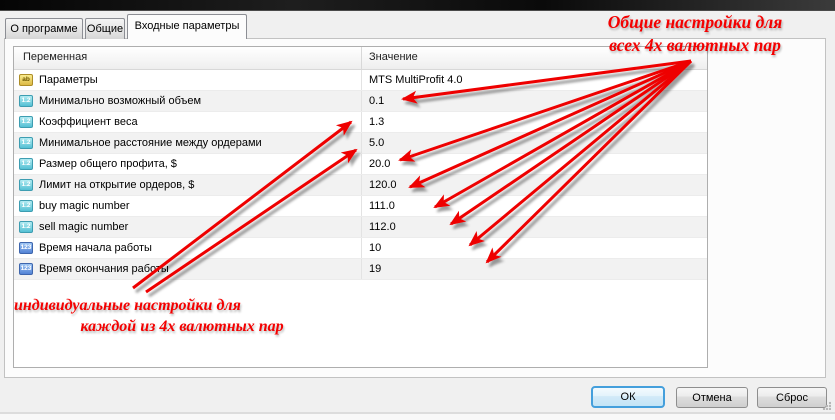 The height and width of the screenshot is (420, 835). What do you see at coordinates (375, 248) in the screenshot?
I see `param-value: 10` at bounding box center [375, 248].